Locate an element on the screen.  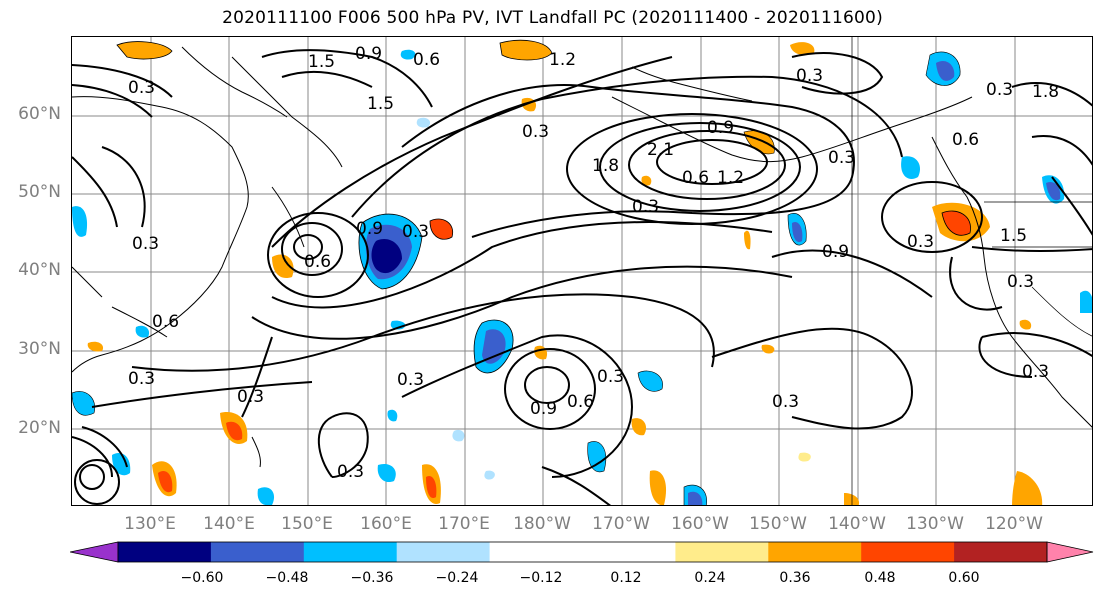
colorbar is located at coordinates (582, 552).